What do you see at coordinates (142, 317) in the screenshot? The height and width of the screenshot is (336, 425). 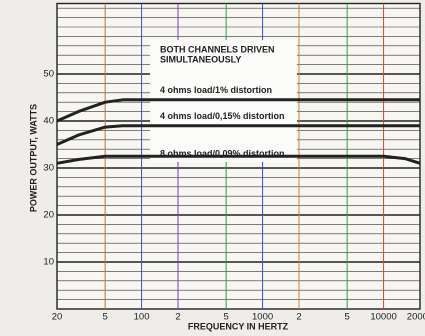 I see `x-tick-label: 100` at bounding box center [142, 317].